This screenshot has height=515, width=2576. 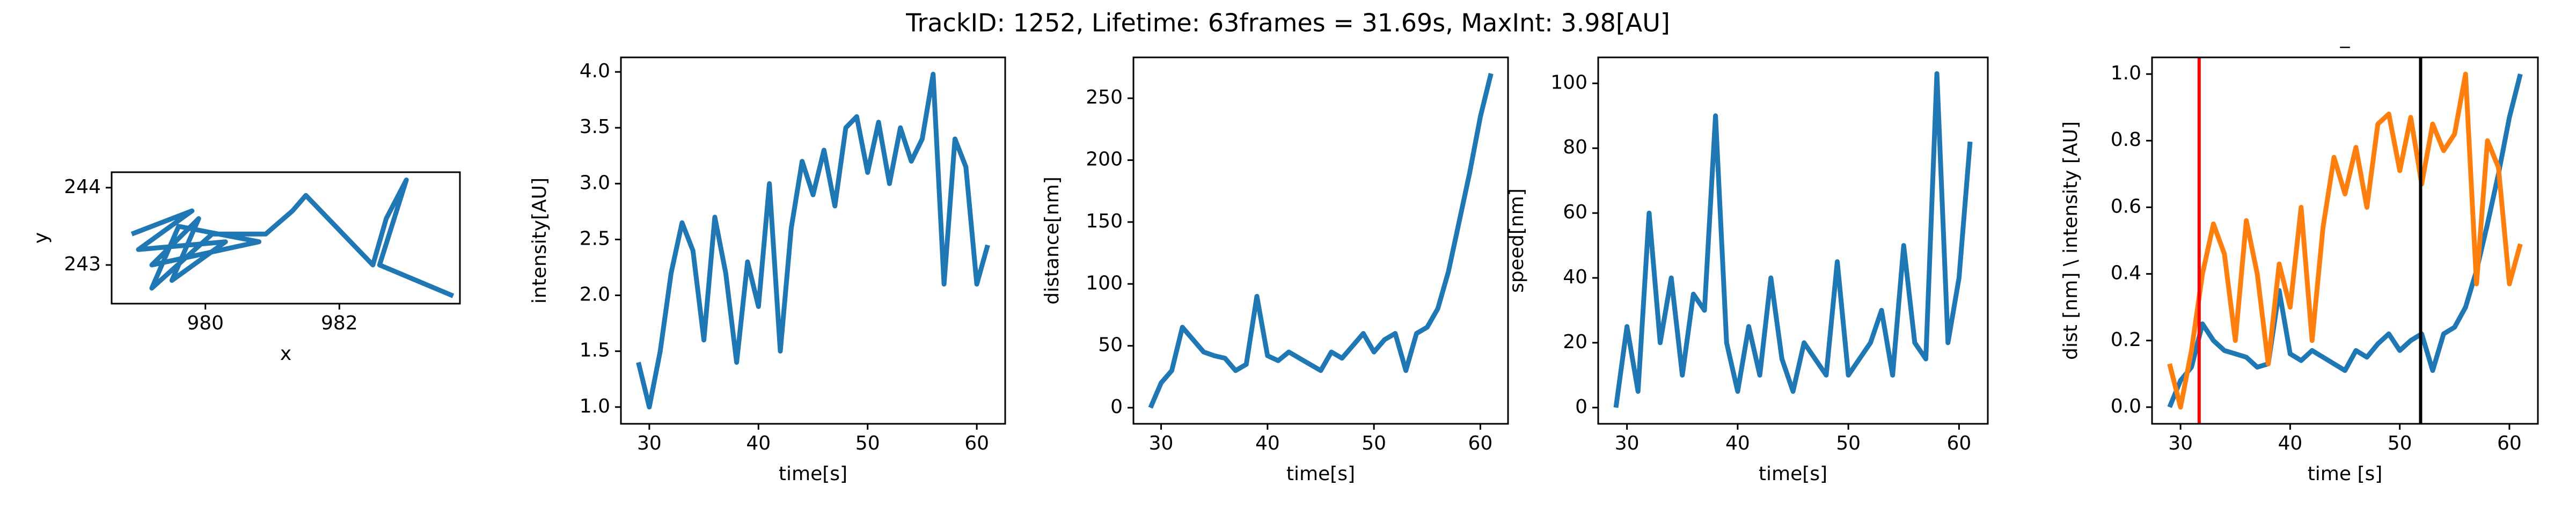 What do you see at coordinates (2126, 340) in the screenshot?
I see `y-tick-label: 0.2` at bounding box center [2126, 340].